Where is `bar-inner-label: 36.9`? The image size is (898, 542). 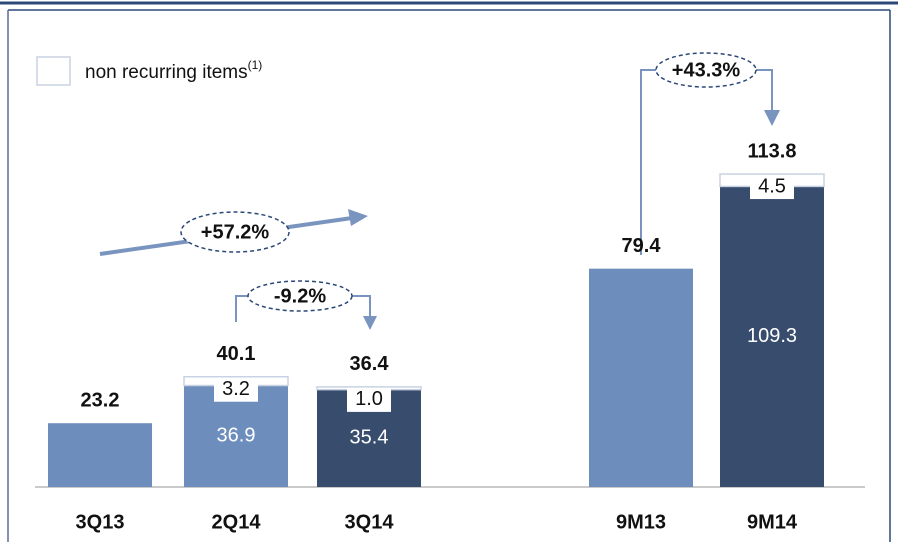 bar-inner-label: 36.9 is located at coordinates (236, 436).